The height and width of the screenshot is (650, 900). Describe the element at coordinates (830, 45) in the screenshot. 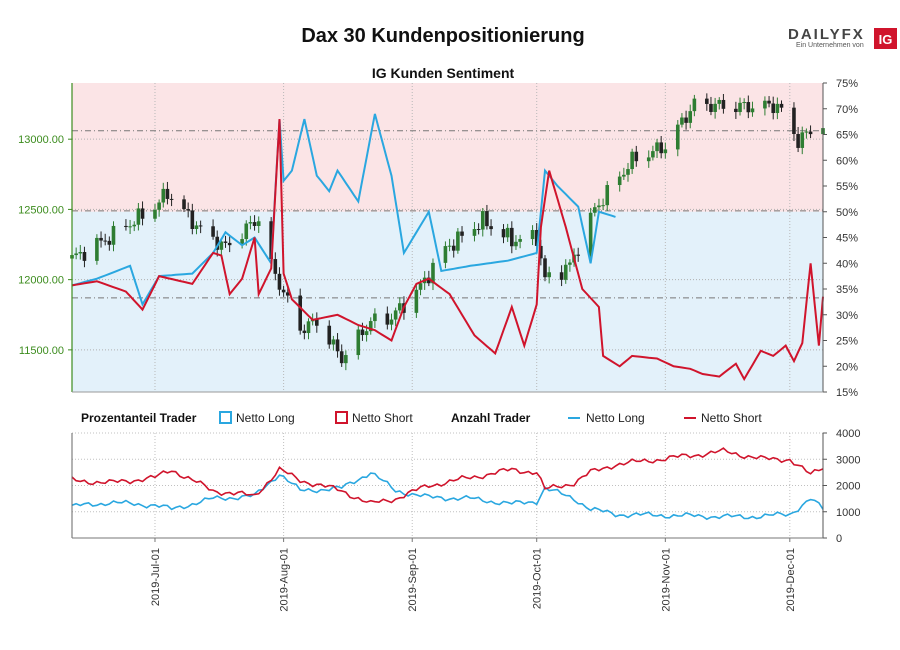

I see `logo-tagline: Ein Unternehmen von` at that location.